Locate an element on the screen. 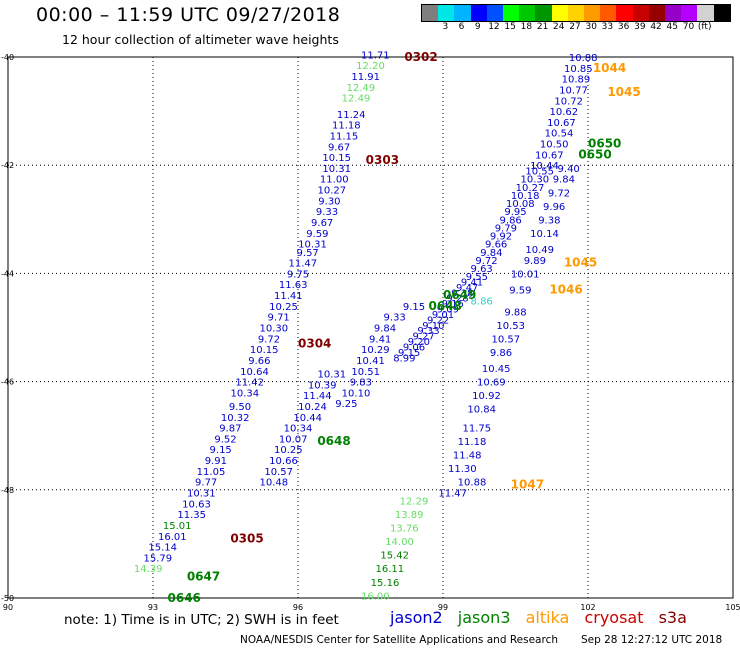 This screenshot has width=740, height=650. wave-height-value: 10.62 is located at coordinates (564, 112).